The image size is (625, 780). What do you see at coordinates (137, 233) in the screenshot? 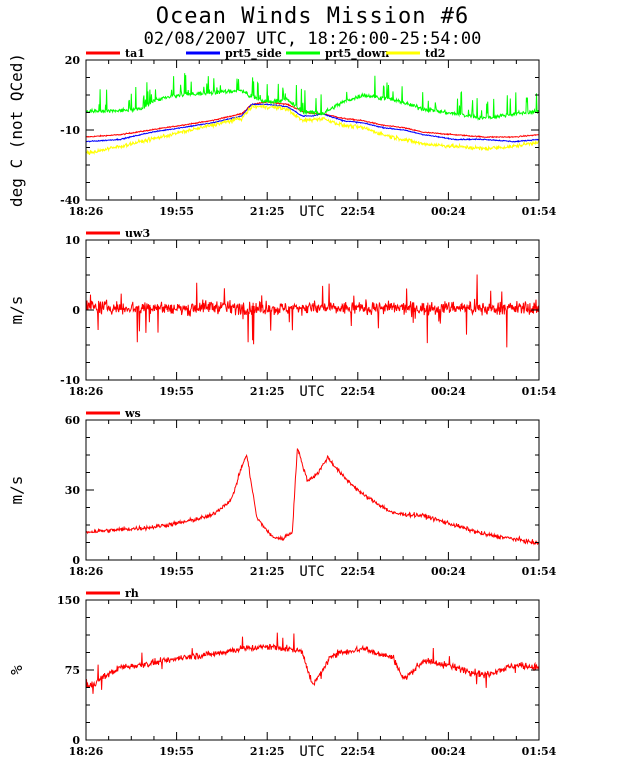
I see `legend-label-uw3: uw3` at bounding box center [137, 233].